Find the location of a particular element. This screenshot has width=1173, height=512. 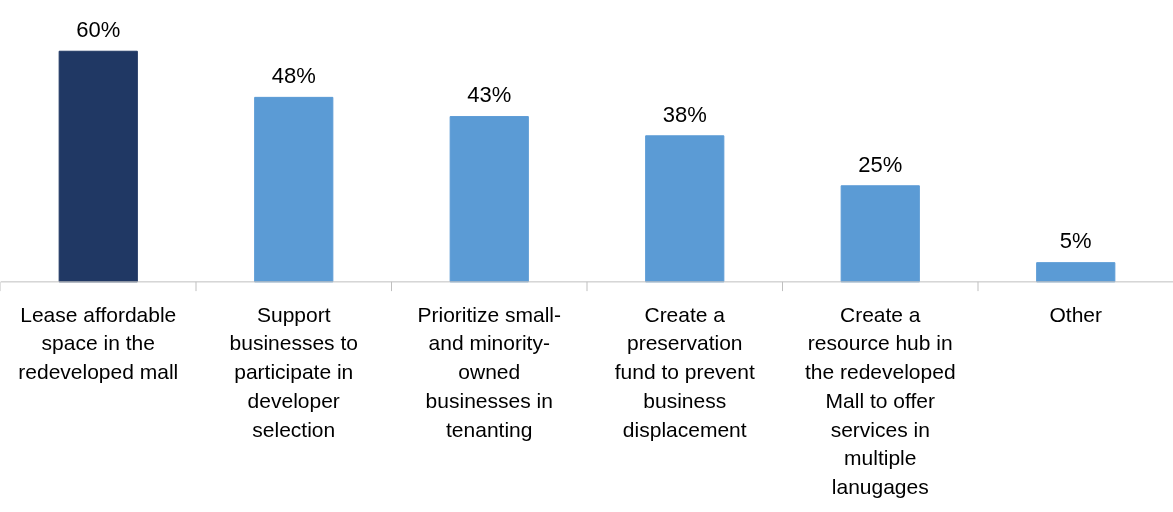

data-label: 38% is located at coordinates (684, 114).